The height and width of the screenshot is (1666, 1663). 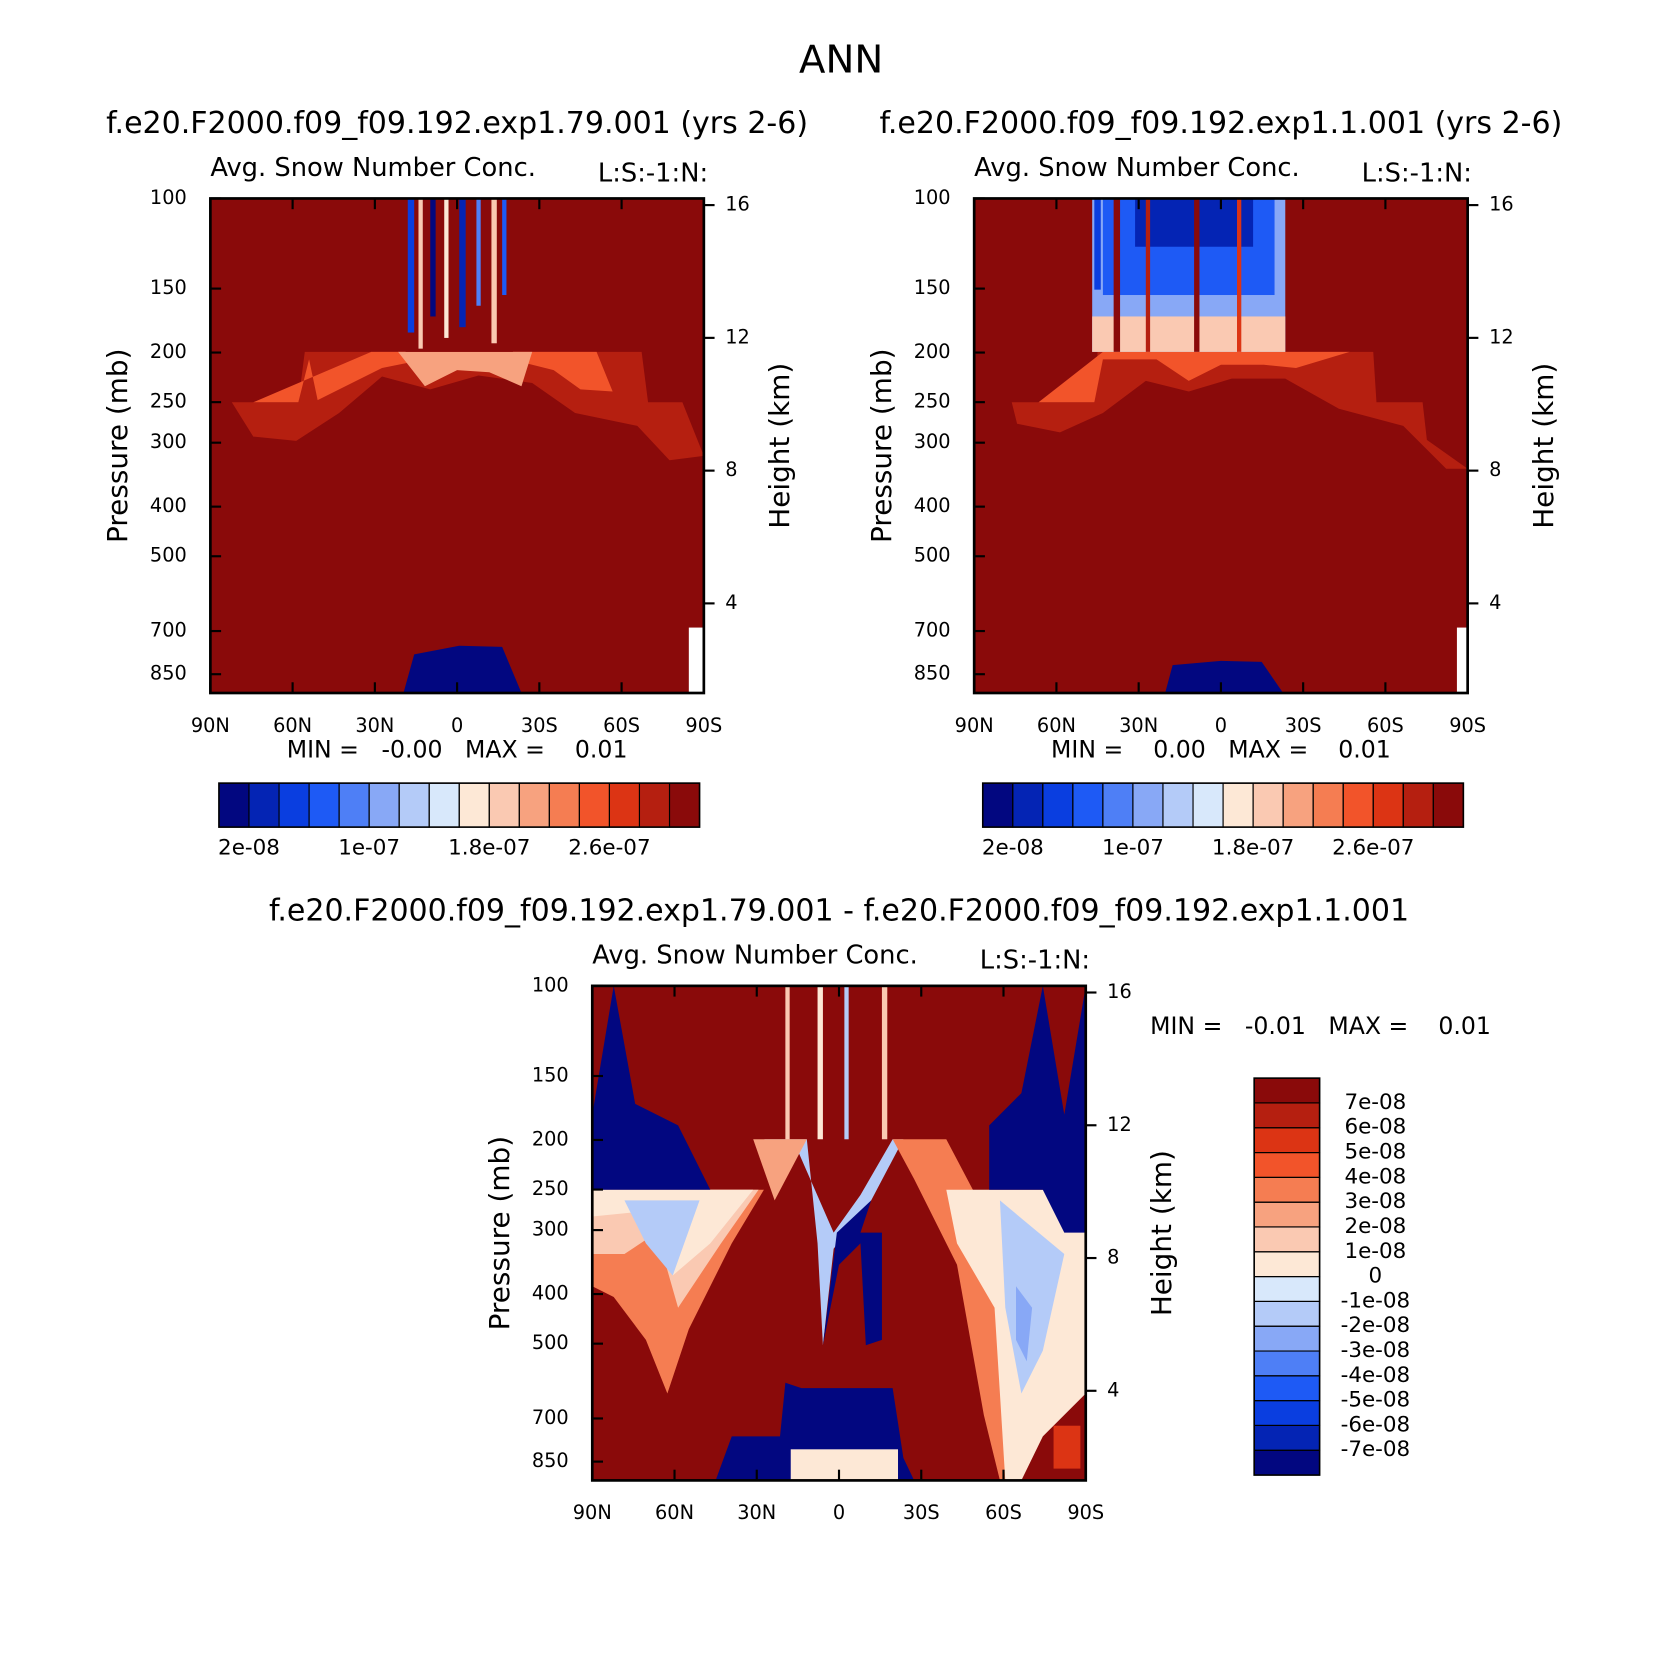 I want to click on colorbar-label: 1.8e-07, so click(x=489, y=848).